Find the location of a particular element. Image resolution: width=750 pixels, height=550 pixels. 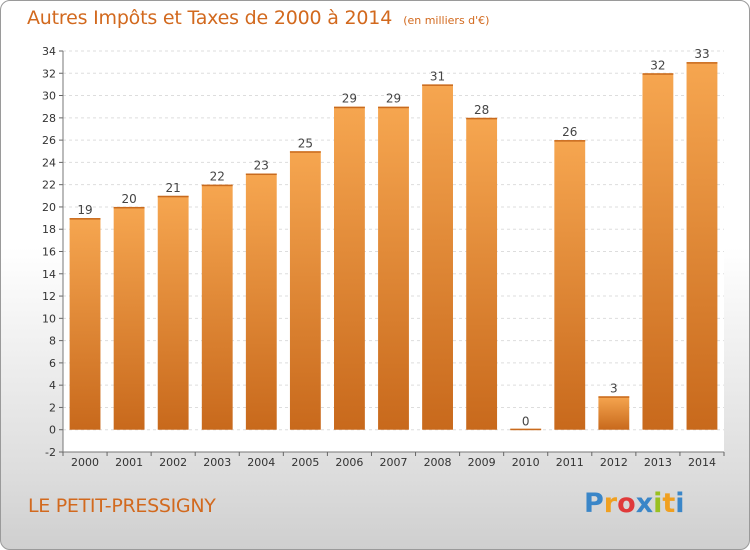

bar-value-label: 28 is located at coordinates (481, 110).